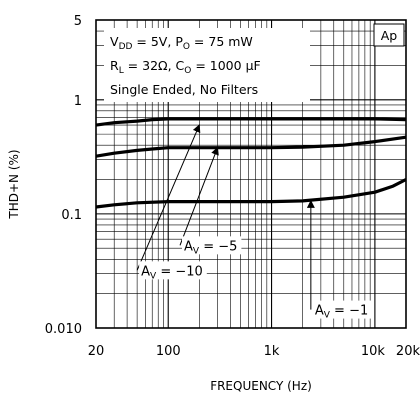 Image resolution: width=420 pixels, height=402 pixels. What do you see at coordinates (251, 122) in the screenshot?
I see `series-line-av10` at bounding box center [251, 122].